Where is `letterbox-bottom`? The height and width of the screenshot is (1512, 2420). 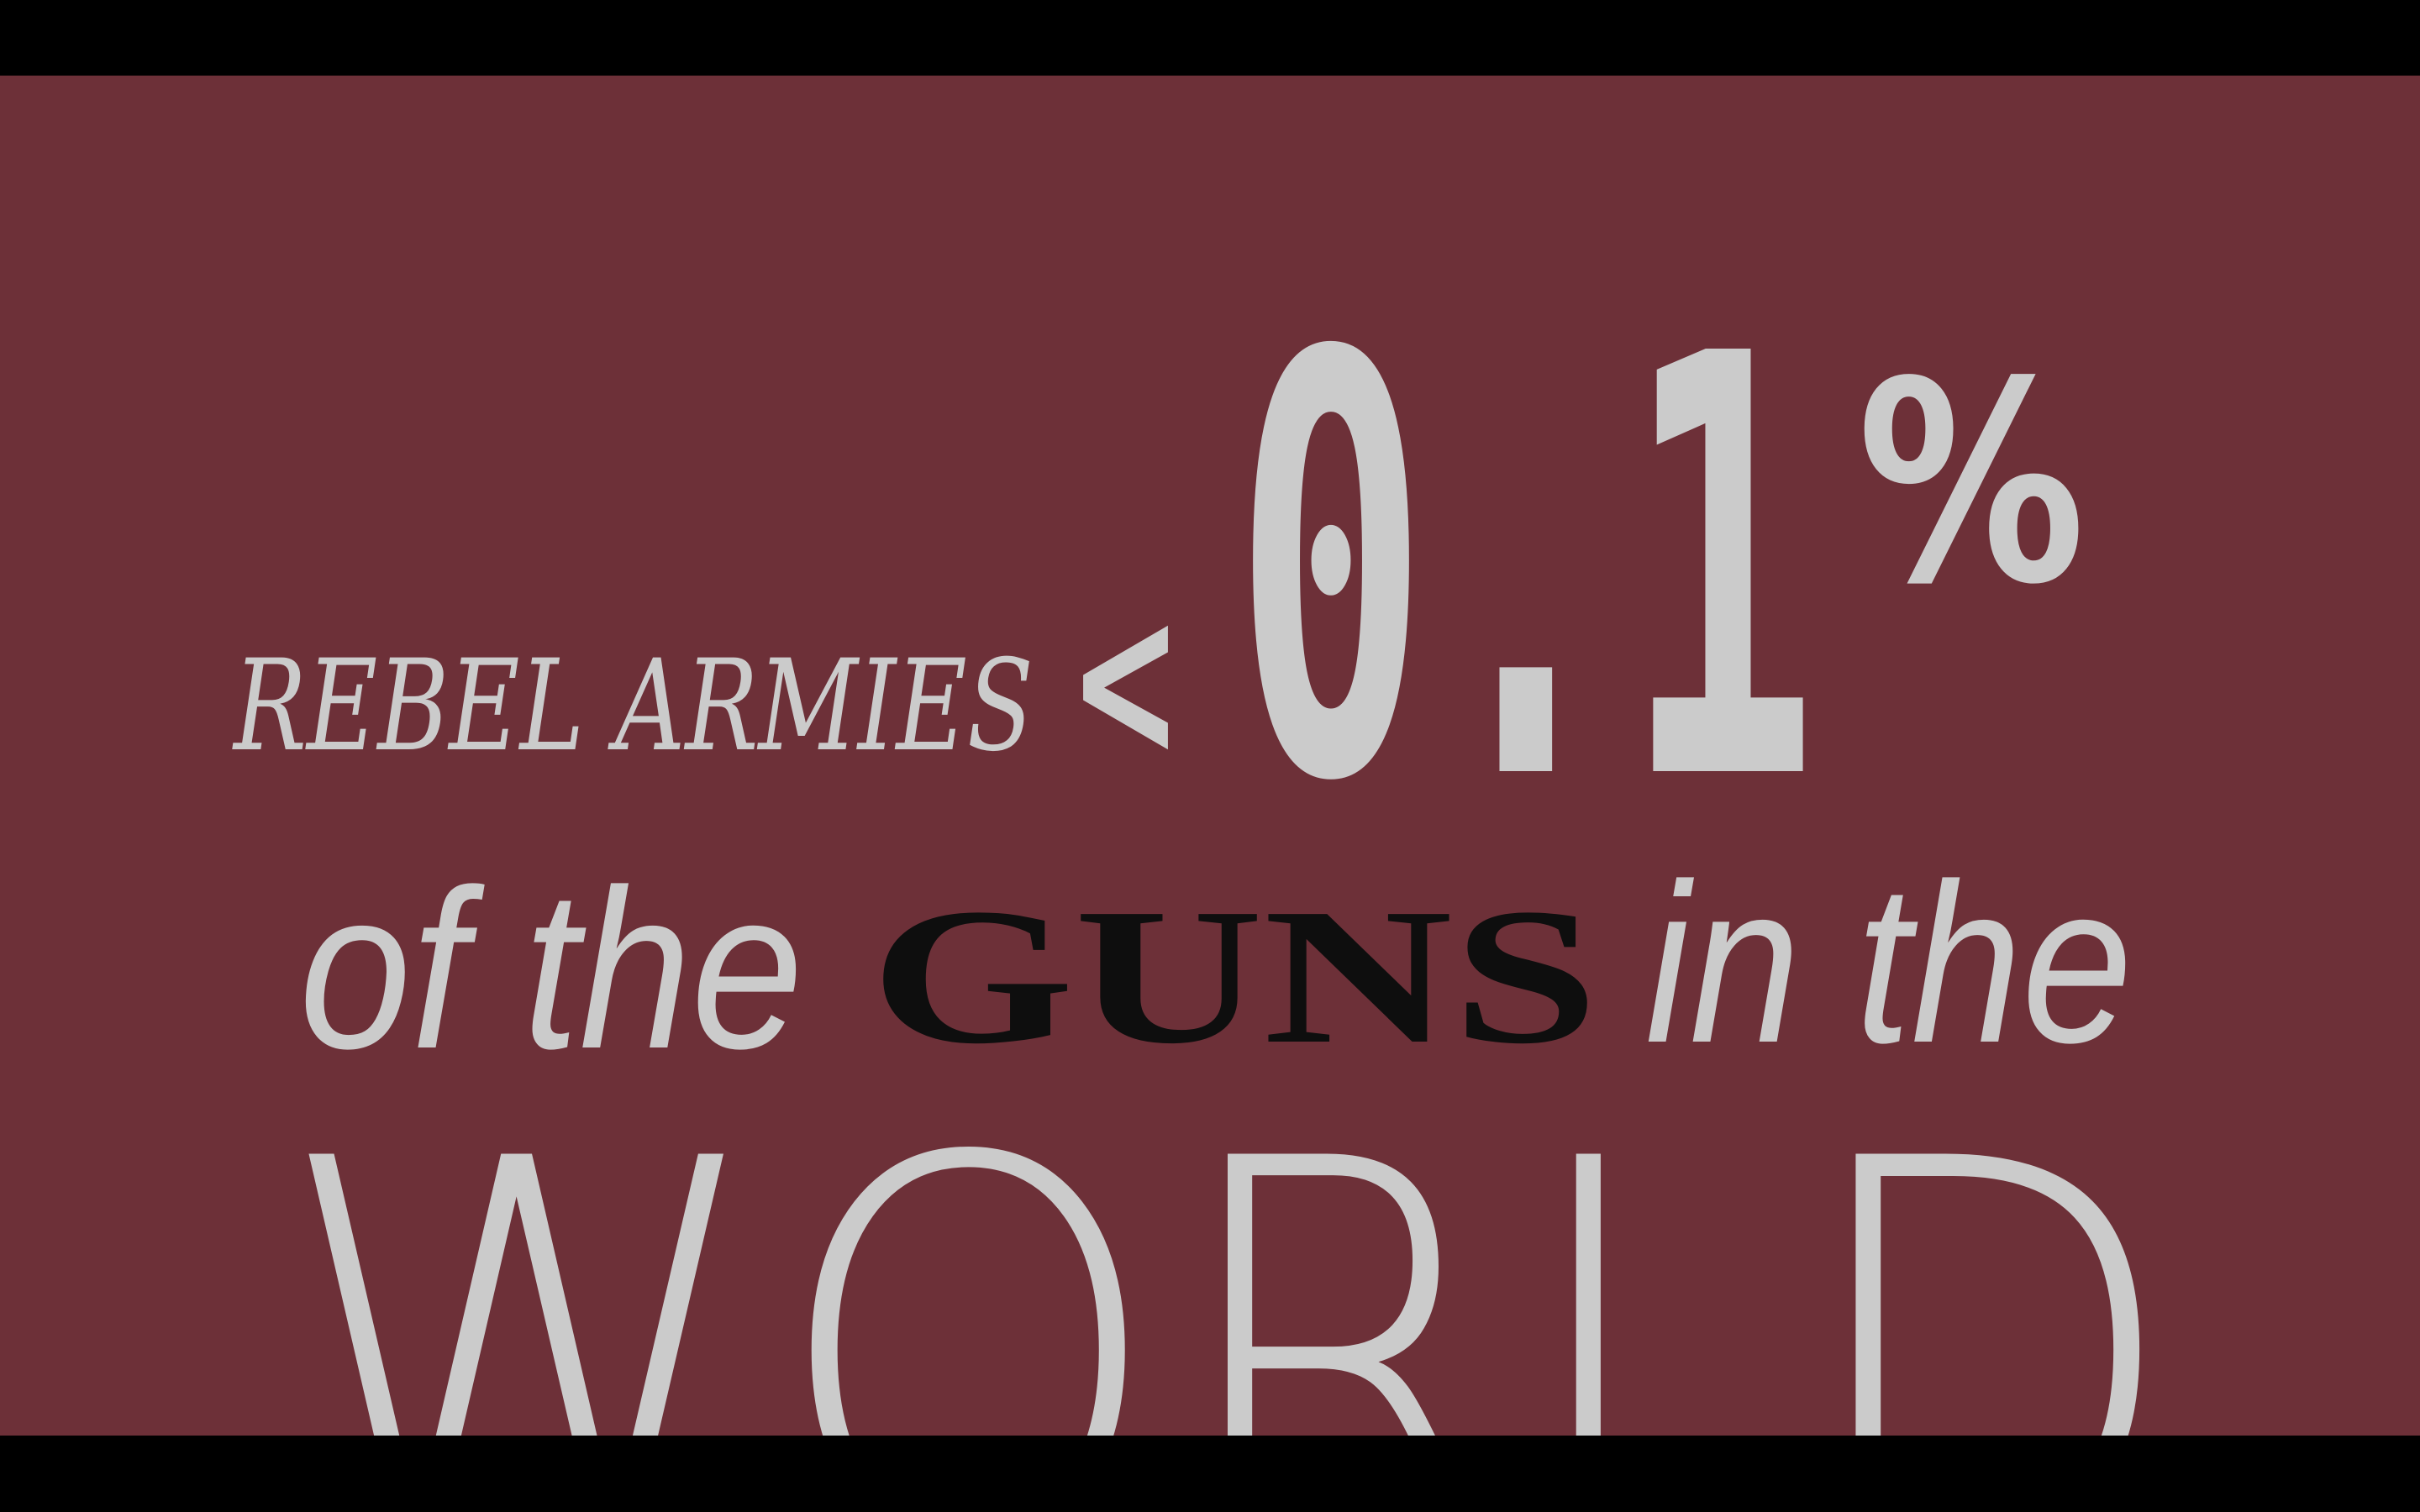
letterbox-bottom is located at coordinates (1210, 1474).